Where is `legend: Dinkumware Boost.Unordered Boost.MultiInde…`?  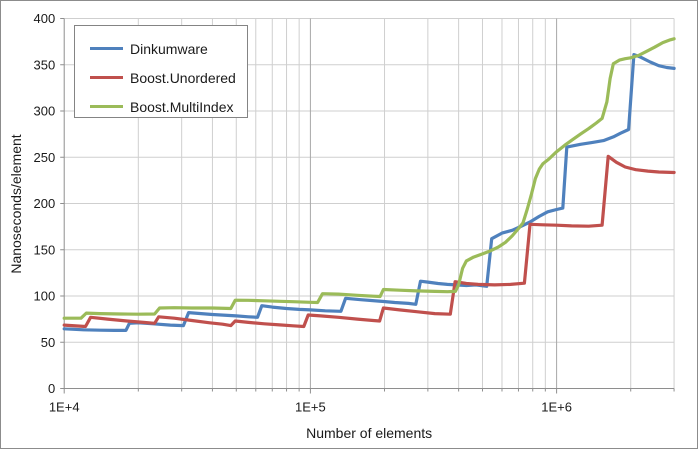
legend: Dinkumware Boost.Unordered Boost.MultiInde… is located at coordinates (161, 71).